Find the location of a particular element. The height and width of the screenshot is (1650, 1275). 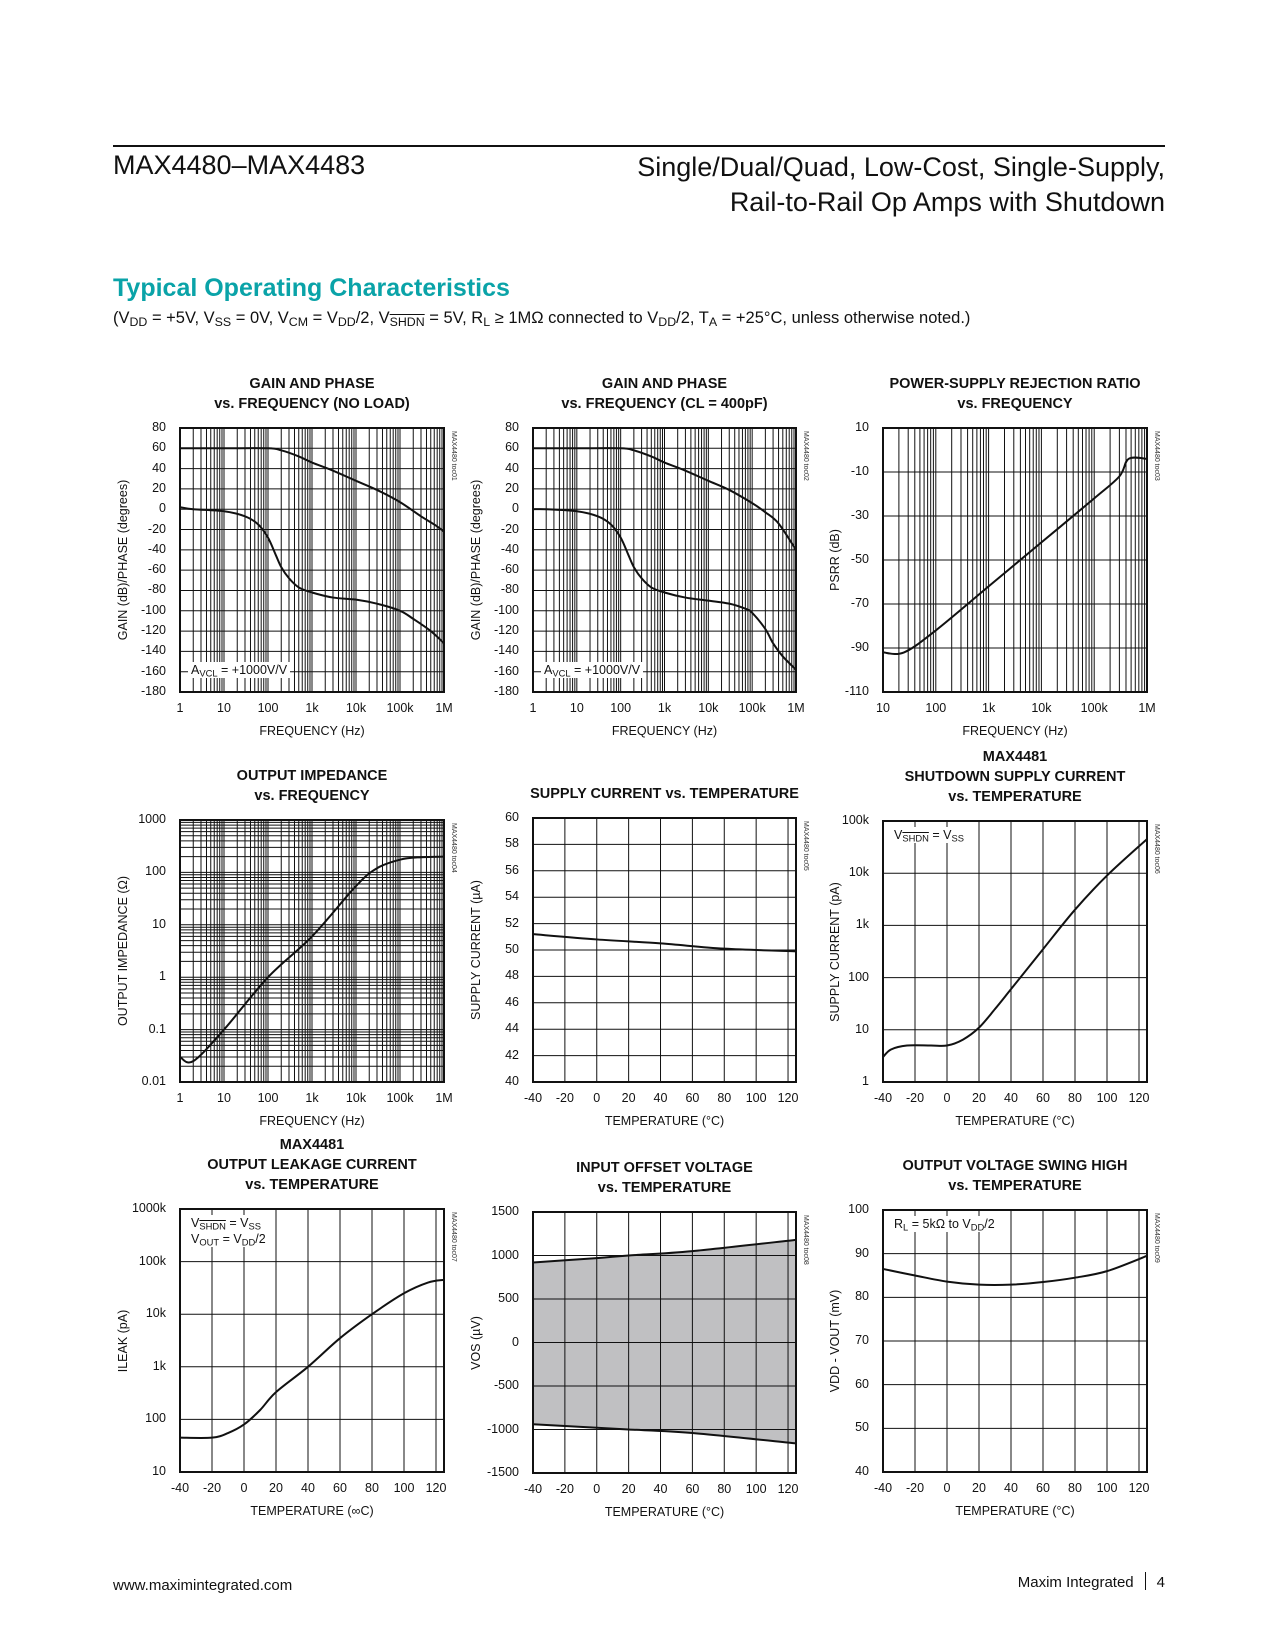

annotation-line: VOUT = VDD/2 is located at coordinates (228, 1239).